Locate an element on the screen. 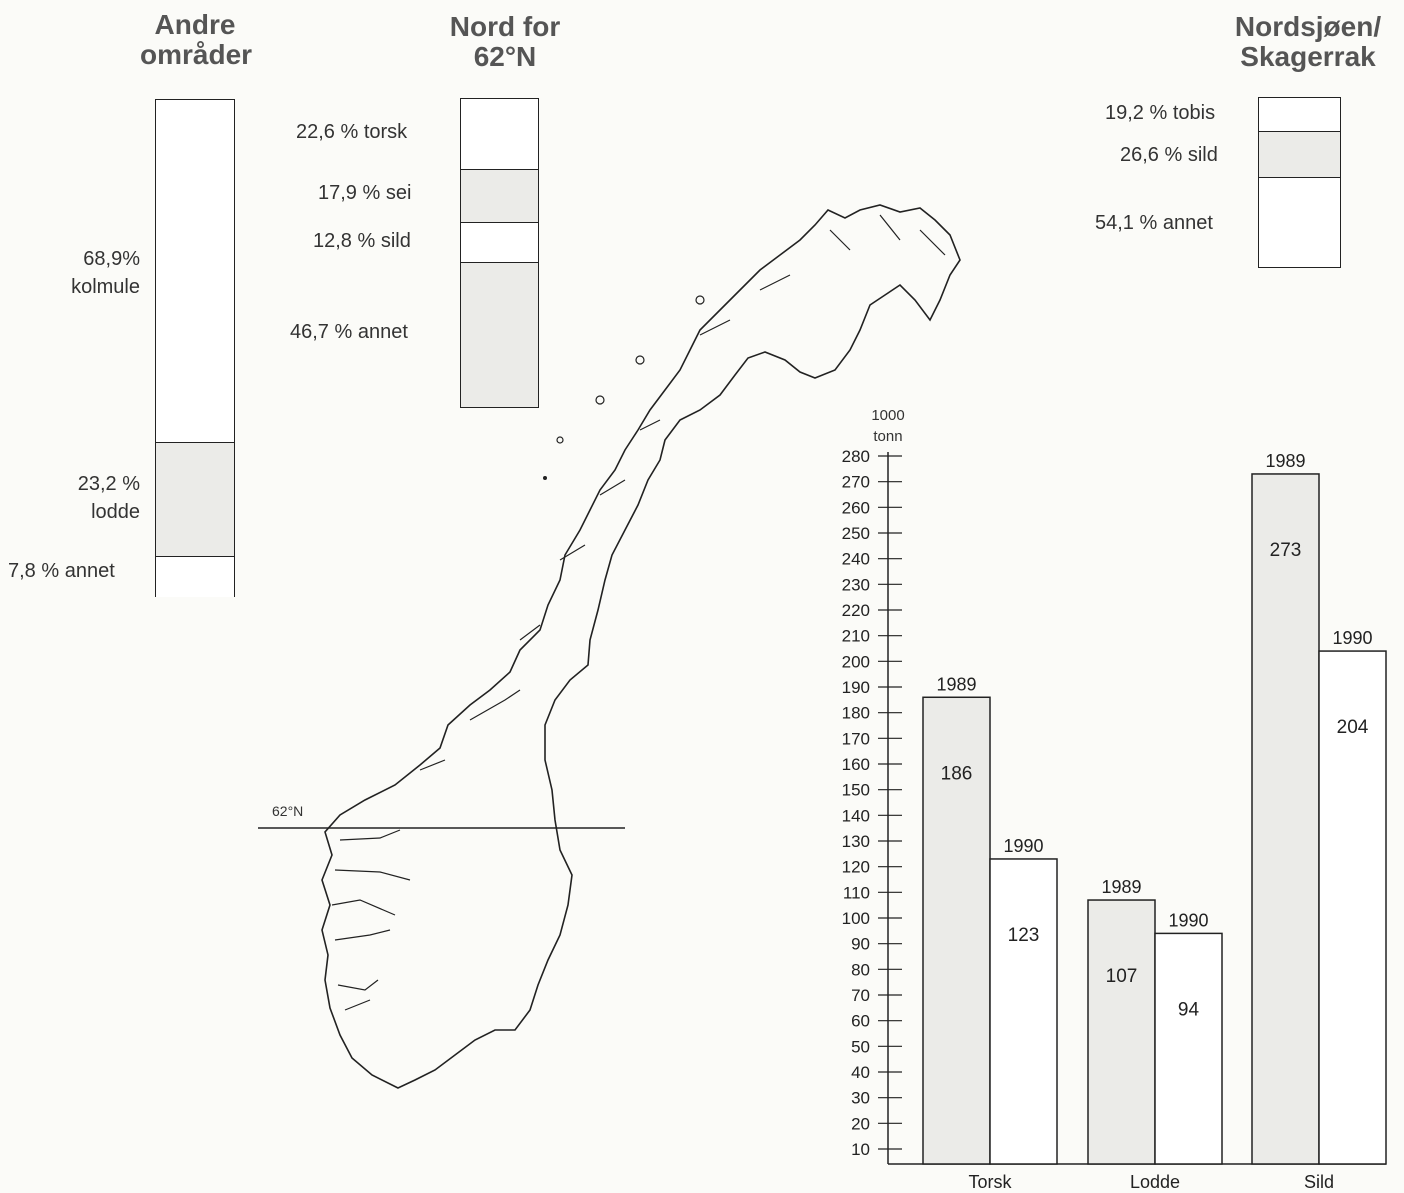 This screenshot has height=1193, width=1404. stack-andre-omrader is located at coordinates (195, 348).